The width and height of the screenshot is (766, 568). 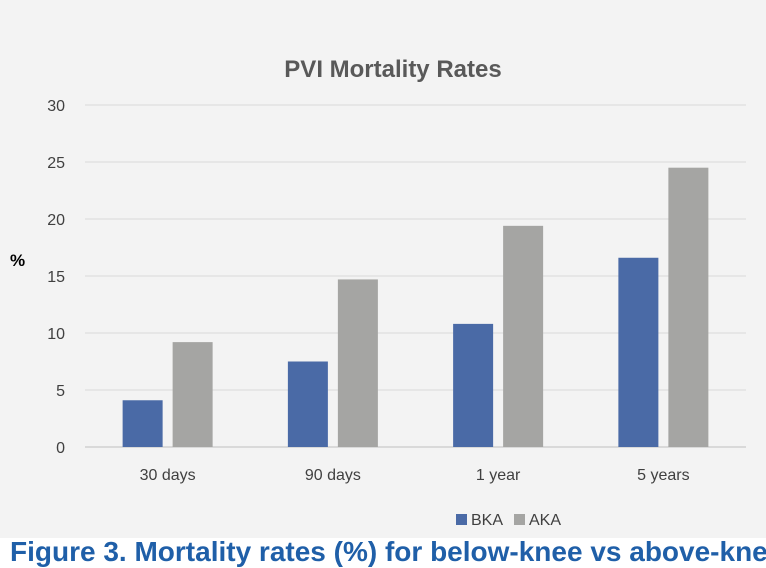 I want to click on x-tick-label: 90 days, so click(x=333, y=475).